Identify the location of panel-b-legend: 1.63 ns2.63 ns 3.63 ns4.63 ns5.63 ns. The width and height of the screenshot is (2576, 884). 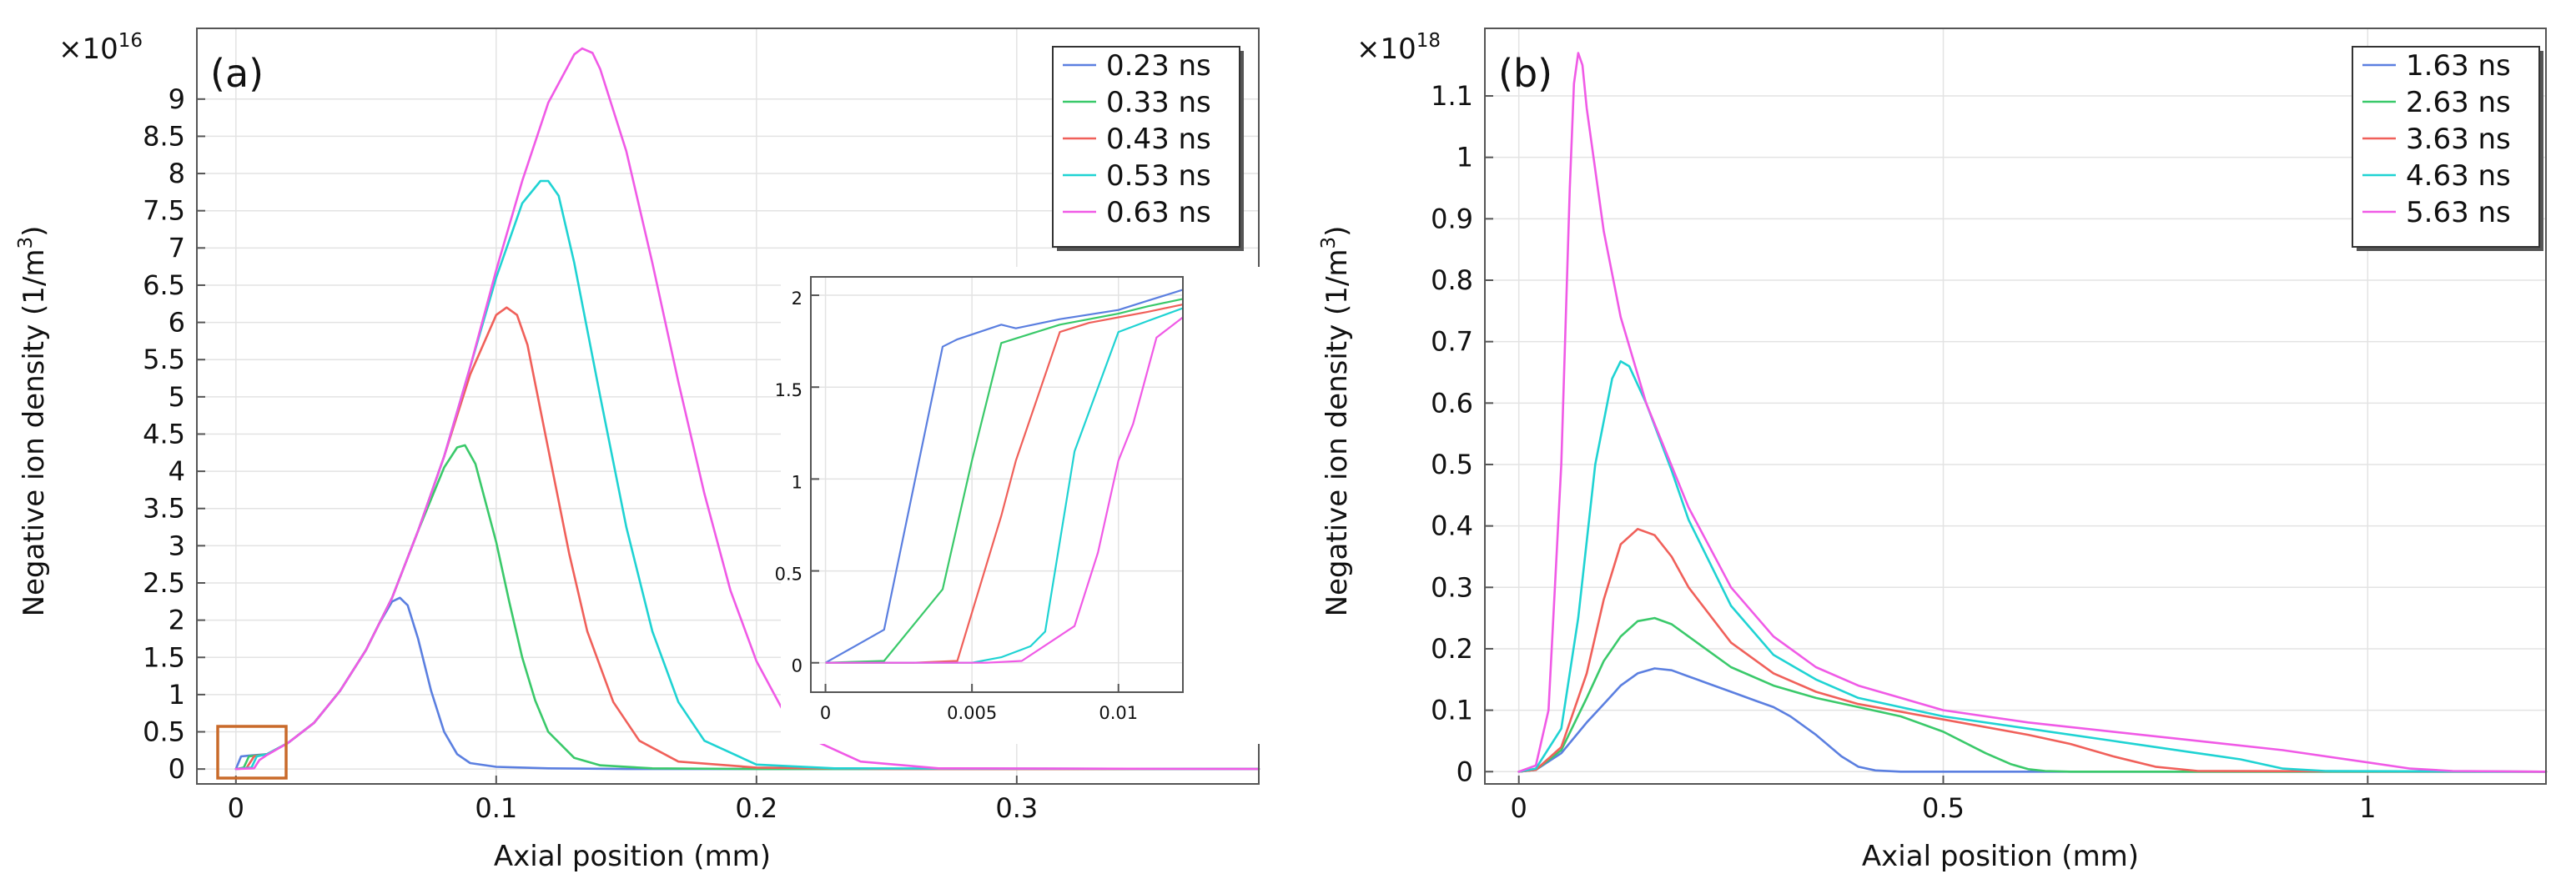
(2447, 148).